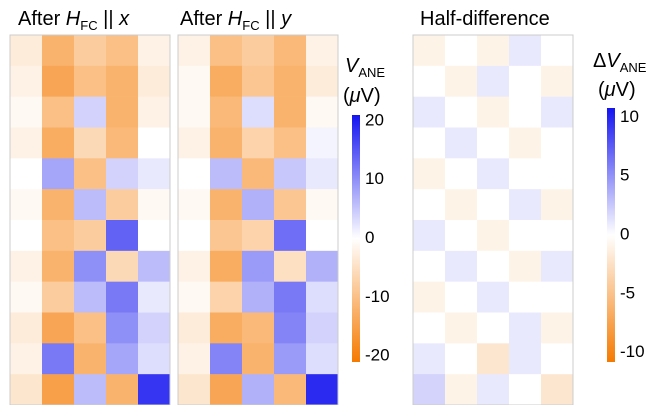  I want to click on panel-title: Half-difference, so click(485, 19).